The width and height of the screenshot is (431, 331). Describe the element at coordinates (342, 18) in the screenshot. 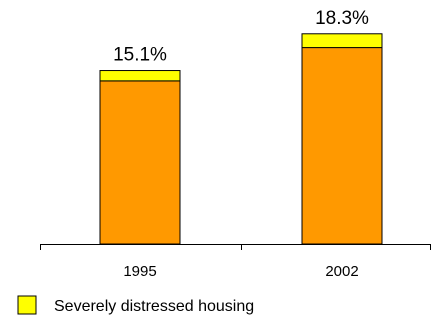

I see `data-label-2002: 18.3%` at that location.